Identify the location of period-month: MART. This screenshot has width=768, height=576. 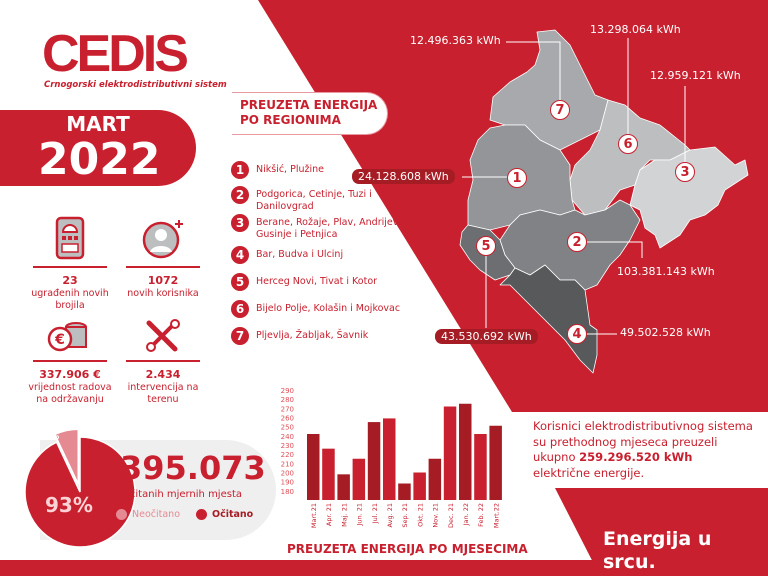
(98, 124).